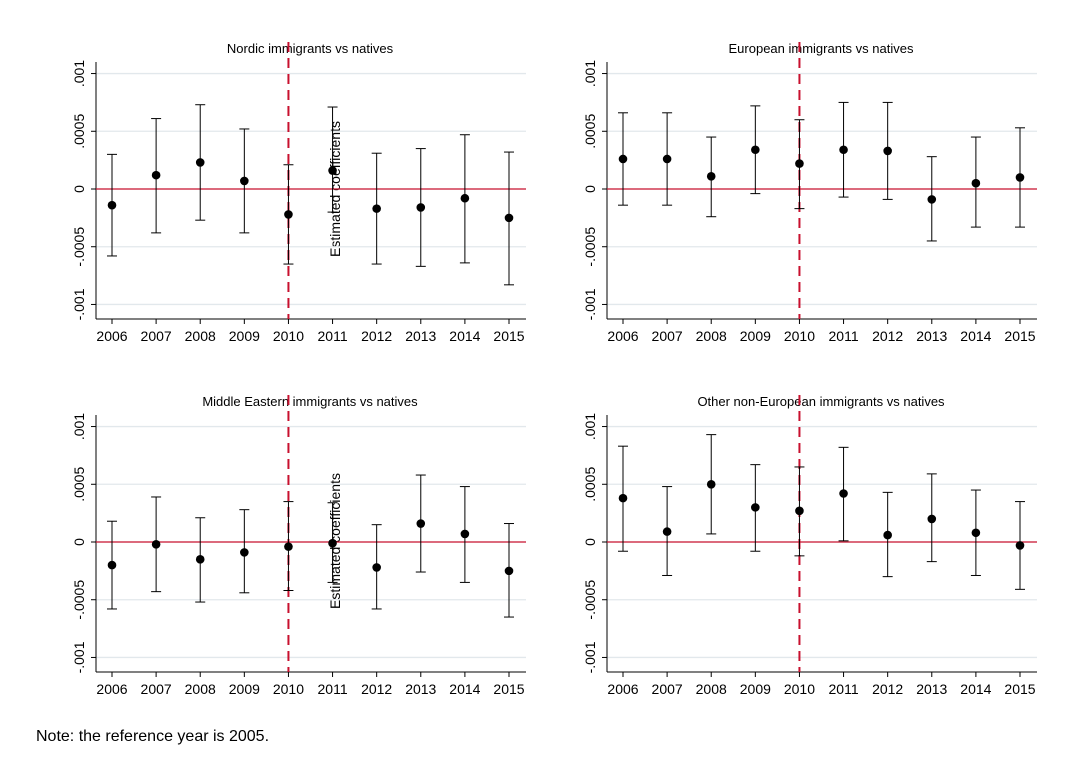 This screenshot has width=1069, height=768. I want to click on panel-title: Other non-European immigrants vs natives, so click(821, 401).